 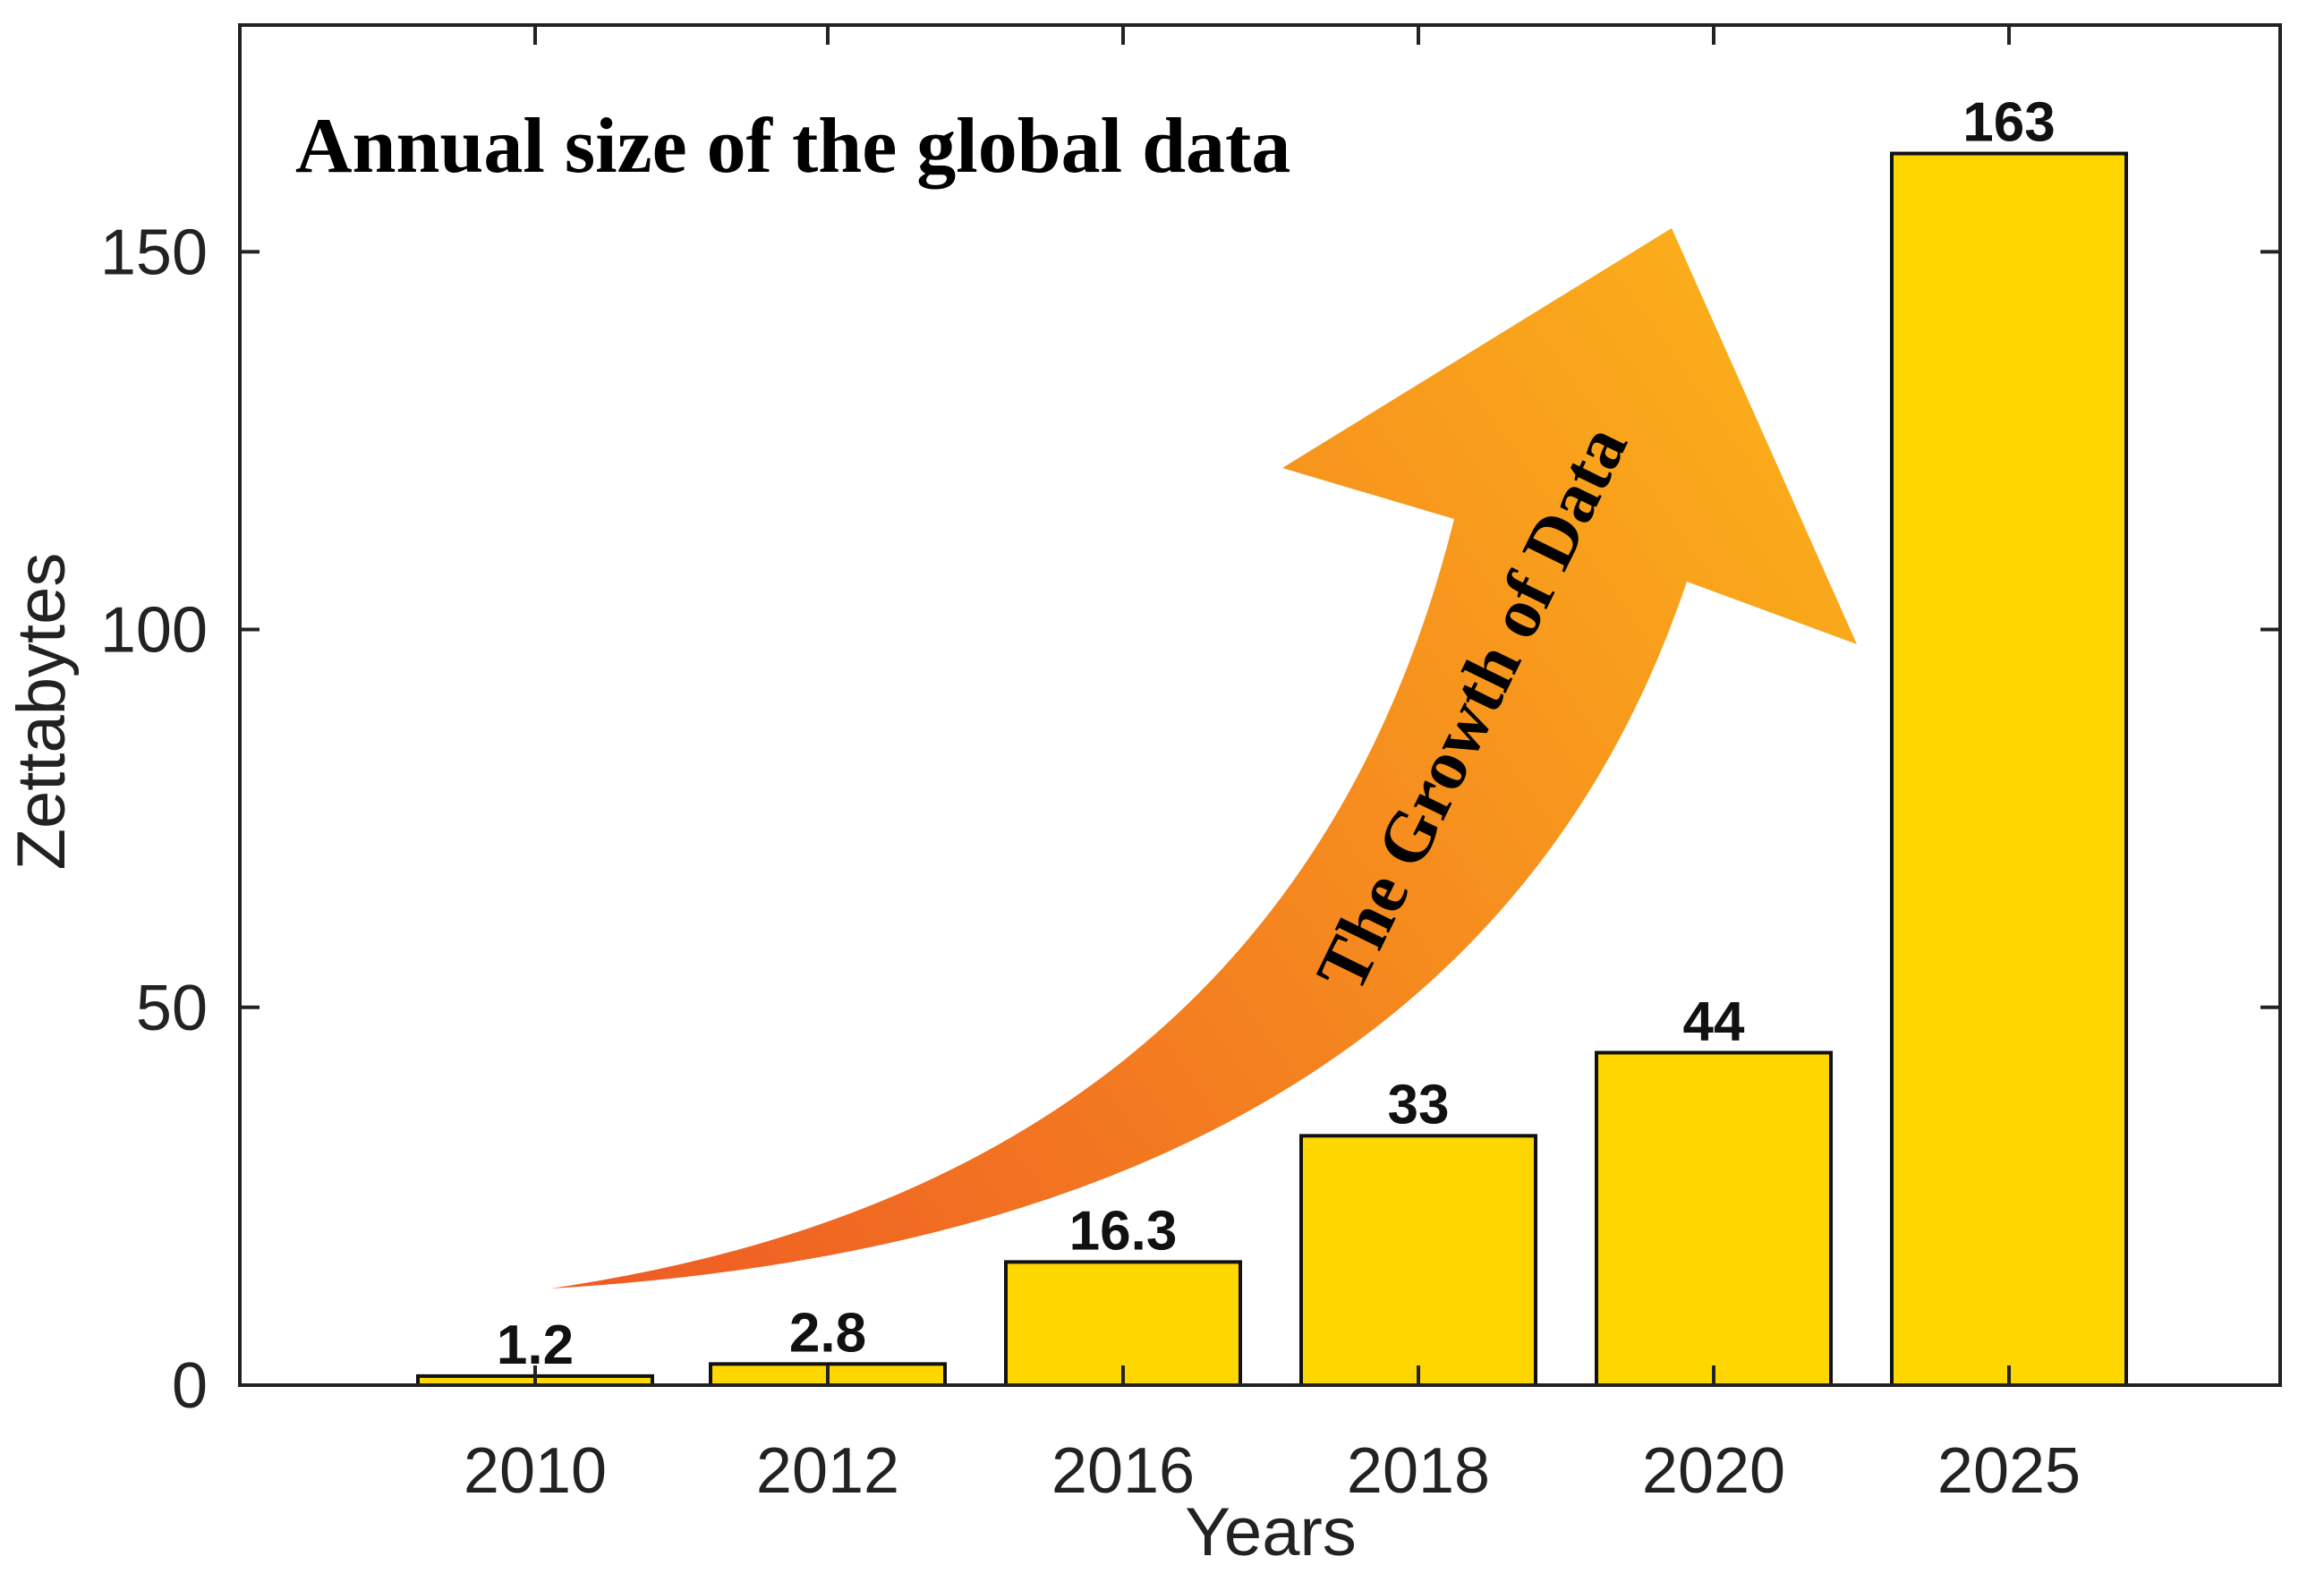 What do you see at coordinates (1123, 1324) in the screenshot?
I see `bar-2016` at bounding box center [1123, 1324].